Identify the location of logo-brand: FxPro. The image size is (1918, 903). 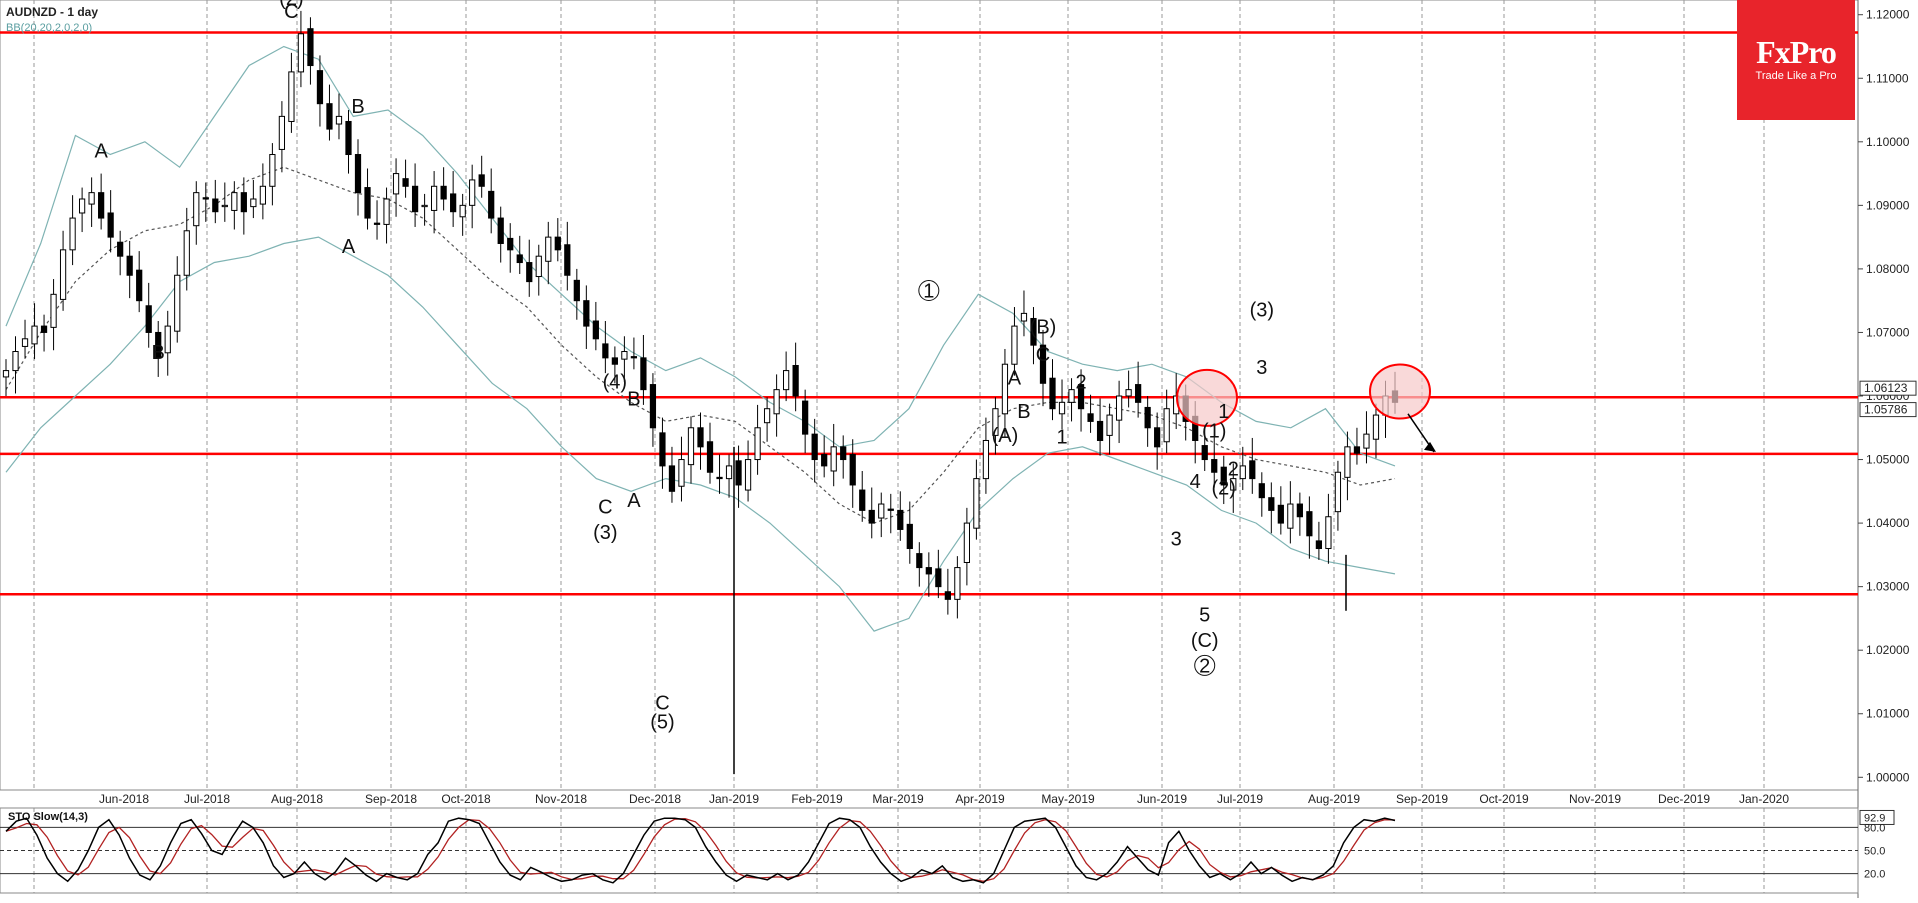
(1796, 52).